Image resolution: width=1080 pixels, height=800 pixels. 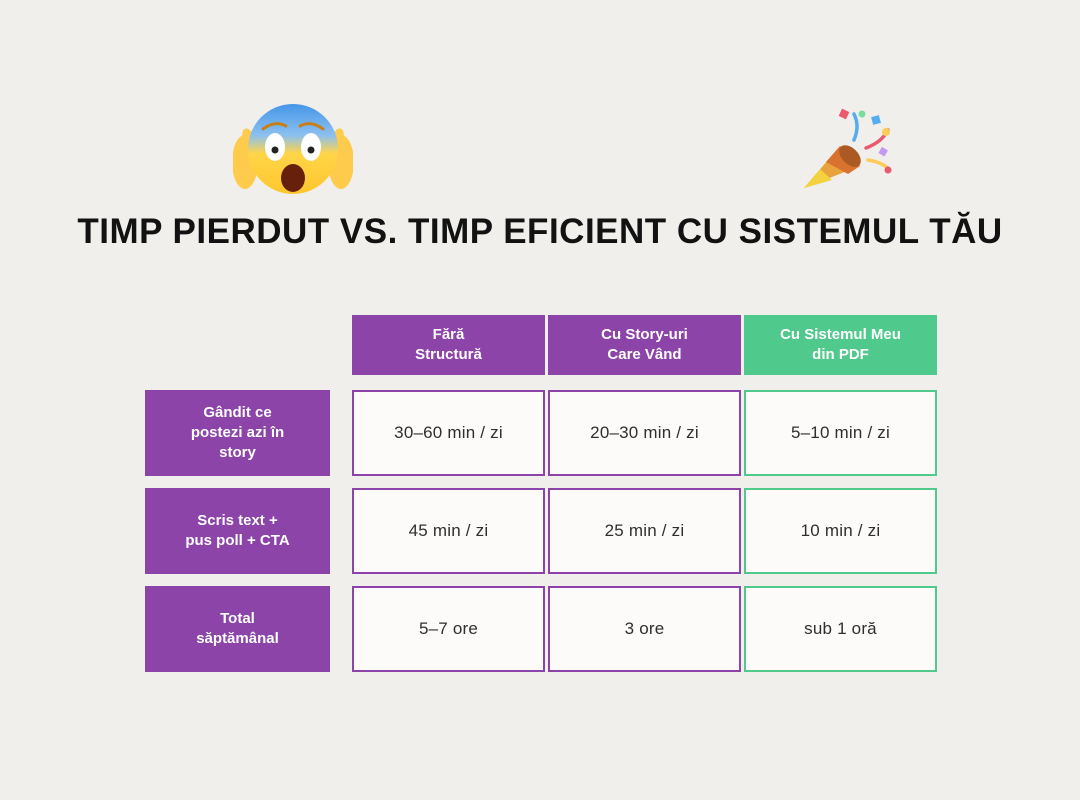 I want to click on party-popper-icon, so click(x=848, y=148).